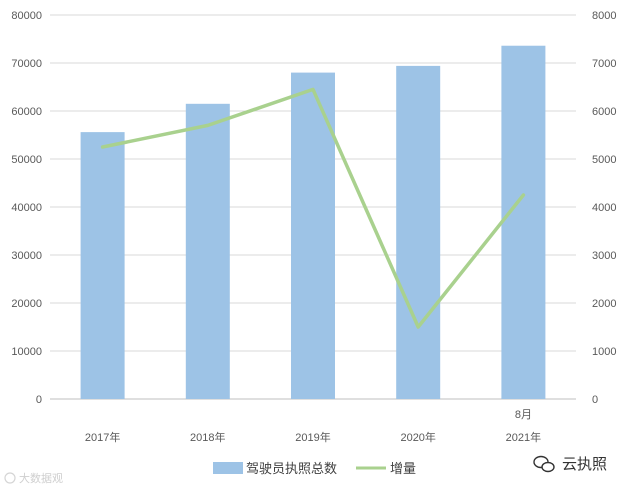  I want to click on watermark-logo-icon, so click(10, 478).